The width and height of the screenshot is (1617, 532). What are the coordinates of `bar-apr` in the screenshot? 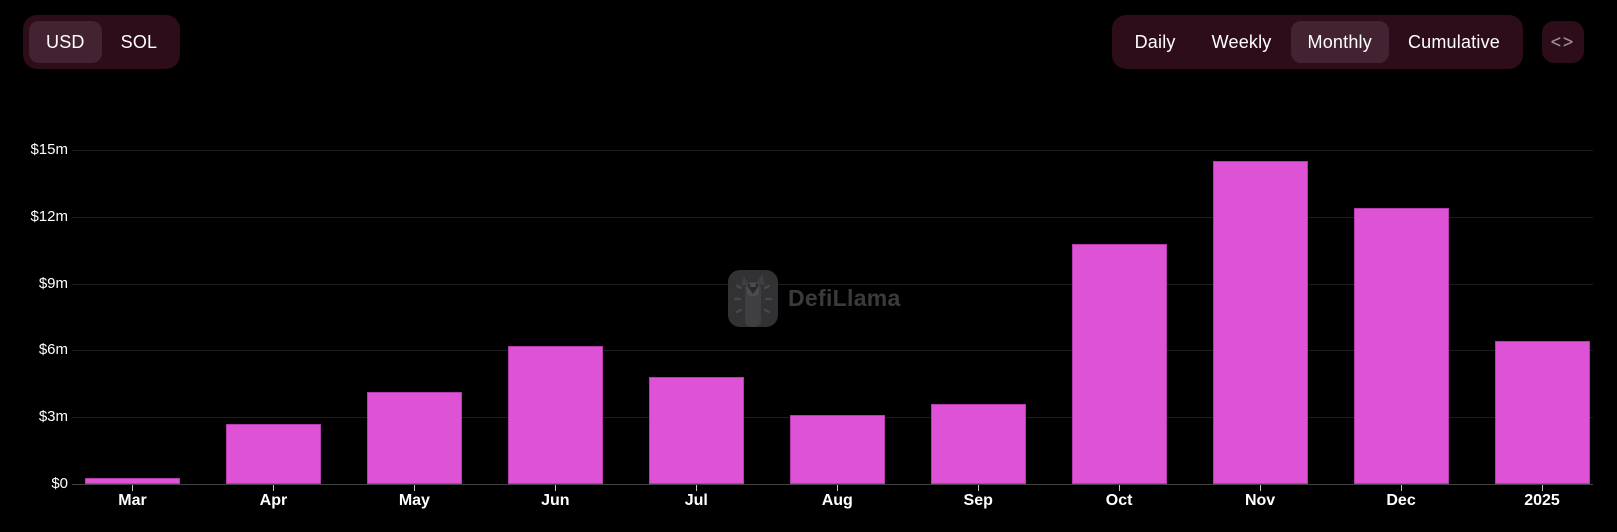 It's located at (273, 453).